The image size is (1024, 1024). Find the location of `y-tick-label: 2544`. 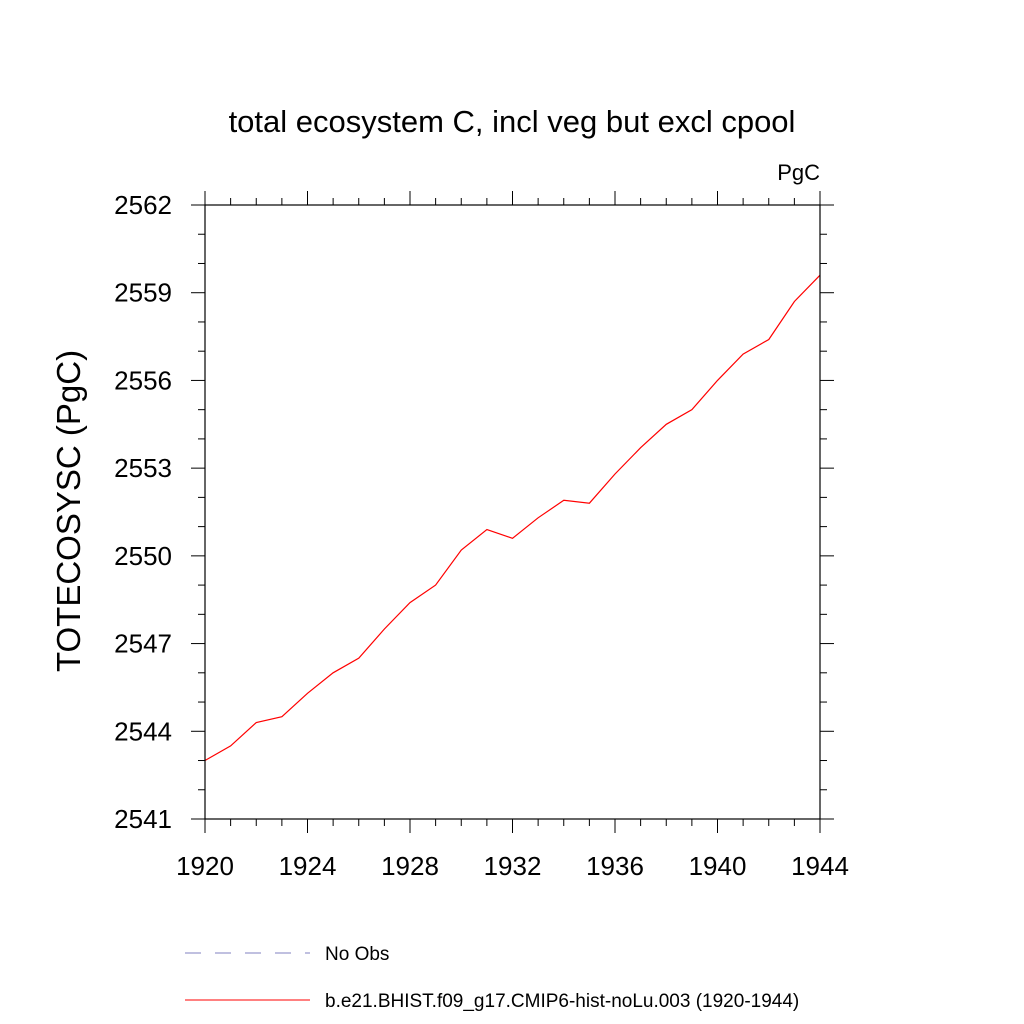

y-tick-label: 2544 is located at coordinates (143, 731).